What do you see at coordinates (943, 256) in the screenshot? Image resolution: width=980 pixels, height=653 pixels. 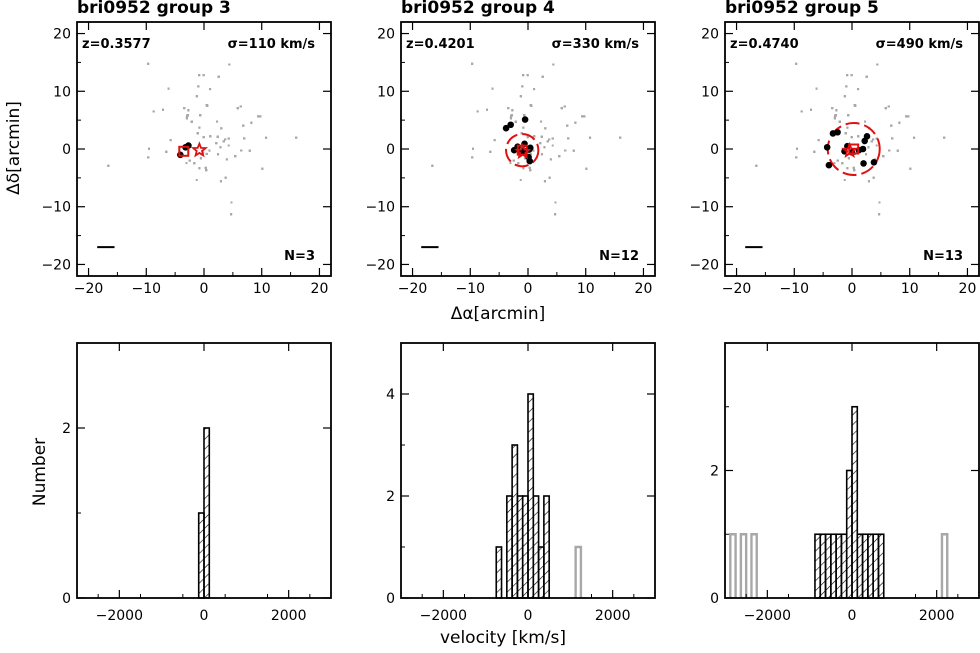 I see `n-label-group-5: N=13` at bounding box center [943, 256].